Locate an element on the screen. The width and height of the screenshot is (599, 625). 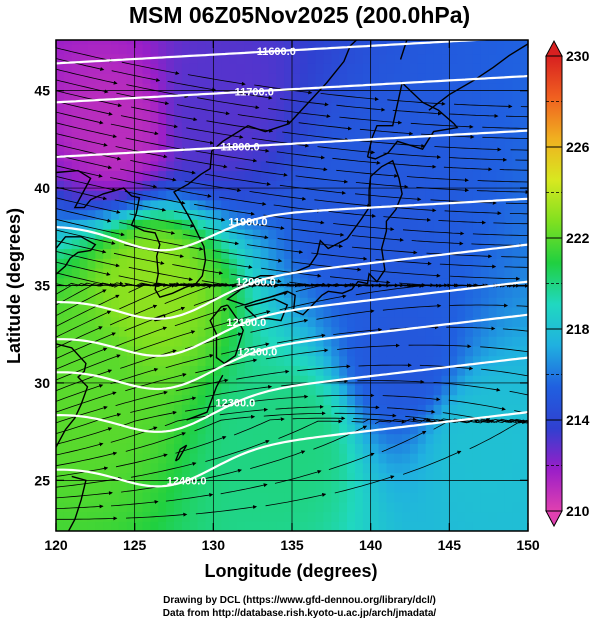
chart-title: MSM 06Z05Nov2025 (200.0hPa) is located at coordinates (299, 15).